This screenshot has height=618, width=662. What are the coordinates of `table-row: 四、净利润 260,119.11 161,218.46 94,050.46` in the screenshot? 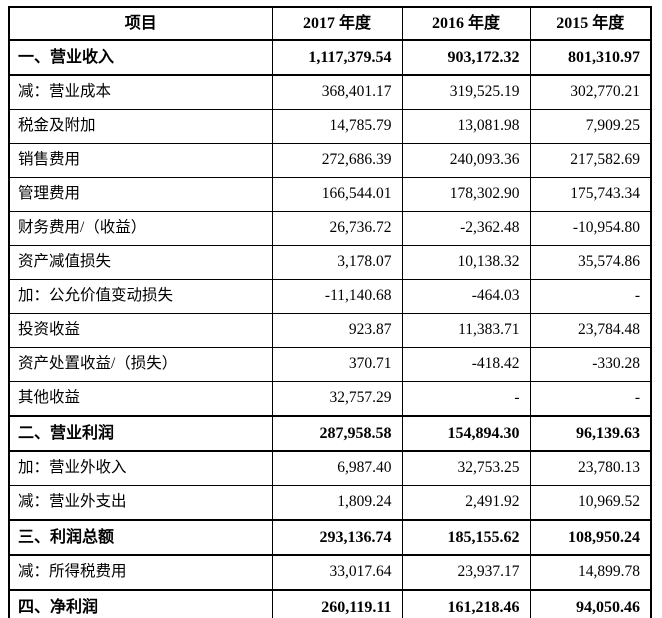 It's located at (330, 603).